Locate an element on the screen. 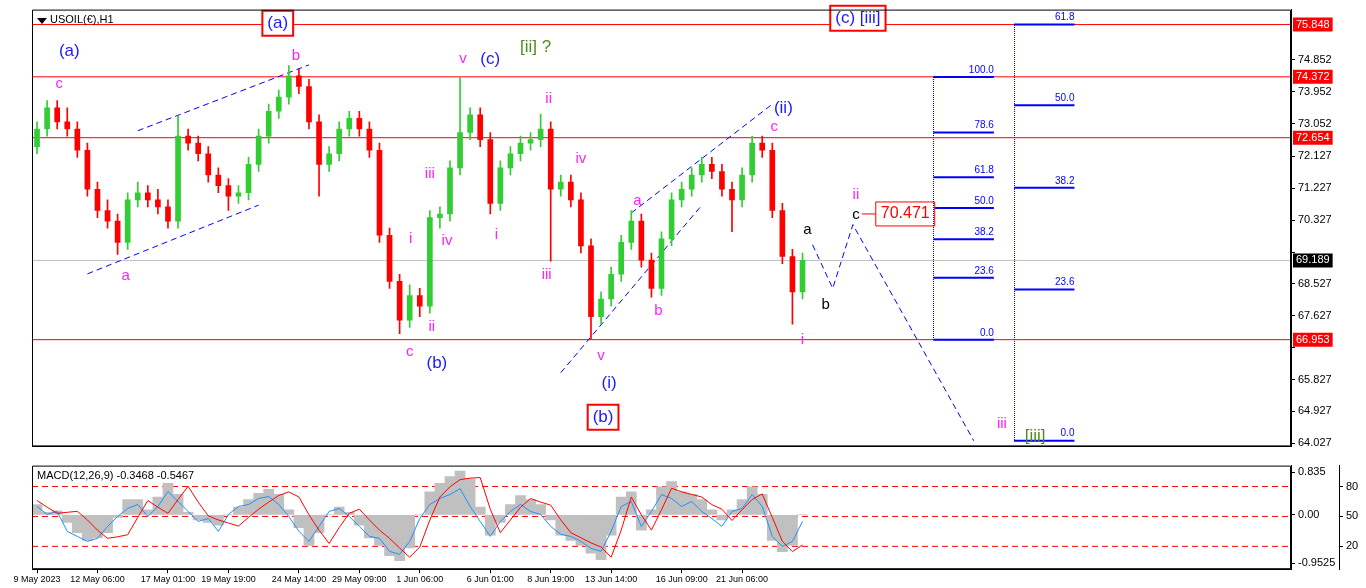  series-label: 100.0 is located at coordinates (981, 69).